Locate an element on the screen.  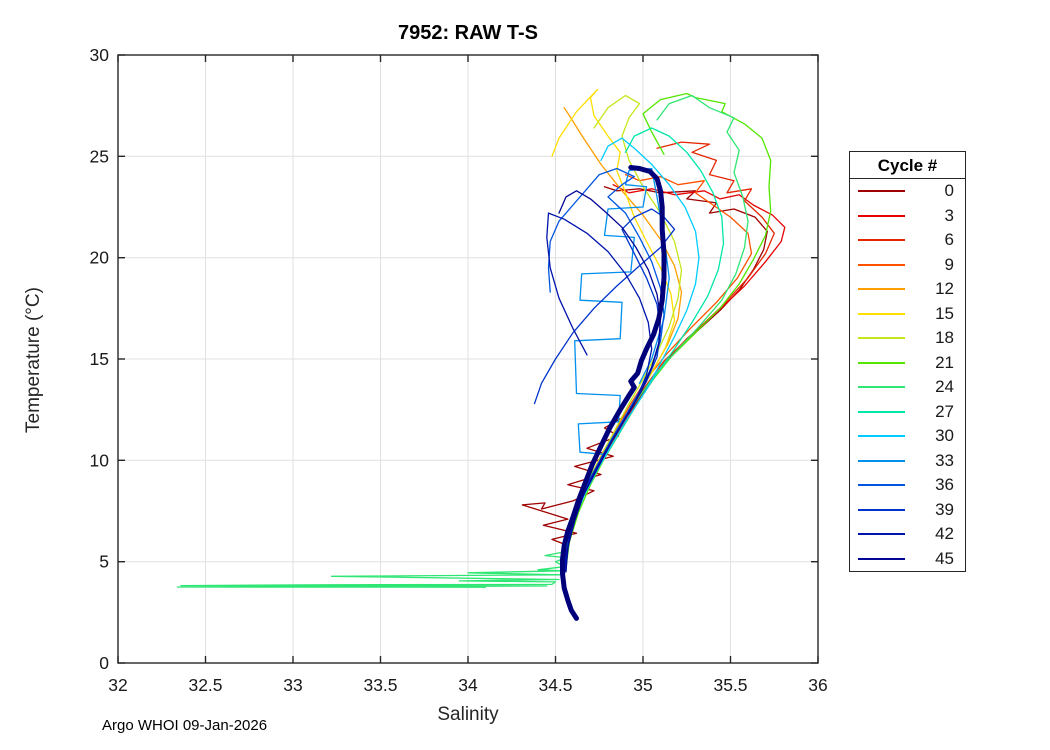
x-tick-label: 35.5 is located at coordinates (730, 685).